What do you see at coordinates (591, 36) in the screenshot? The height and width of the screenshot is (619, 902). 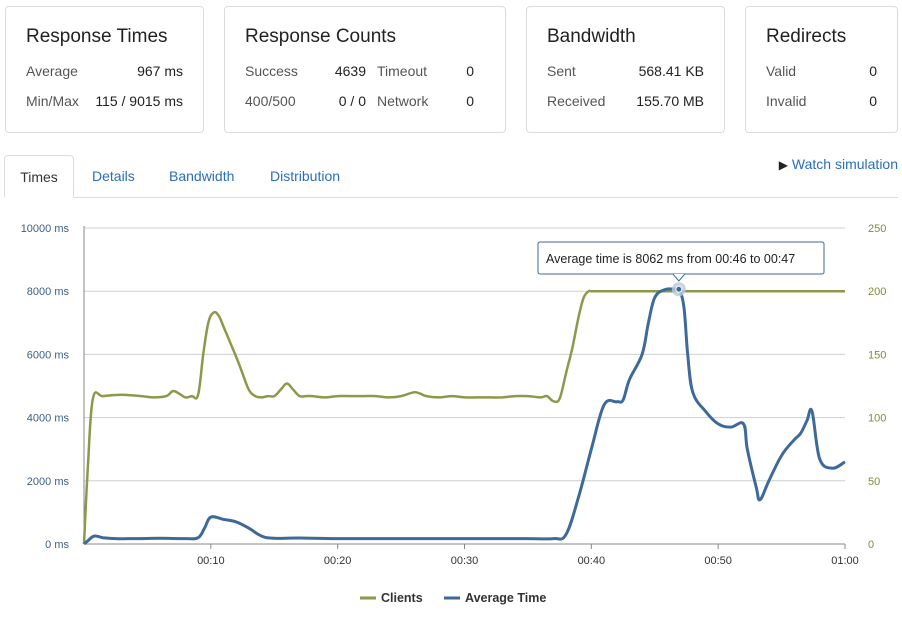 I see `card-title: Bandwidth` at bounding box center [591, 36].